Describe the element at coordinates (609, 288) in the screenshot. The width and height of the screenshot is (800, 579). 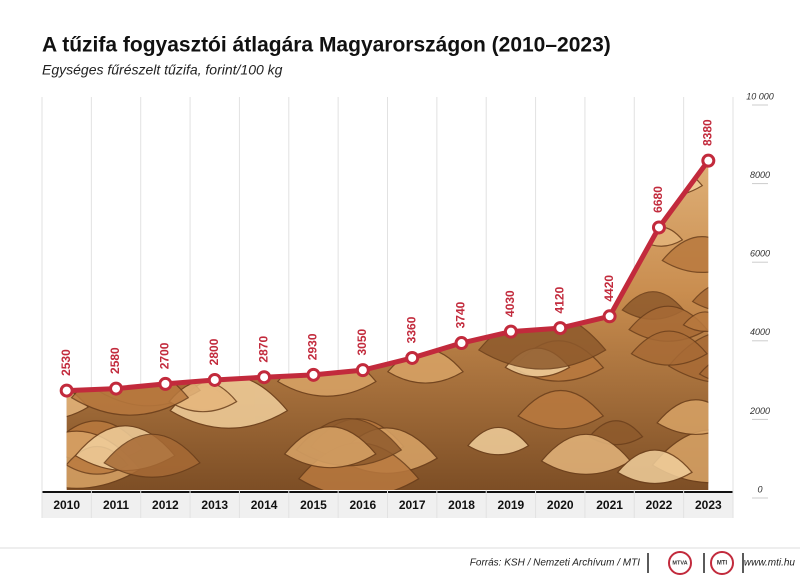
I see `data-label: 4420` at that location.